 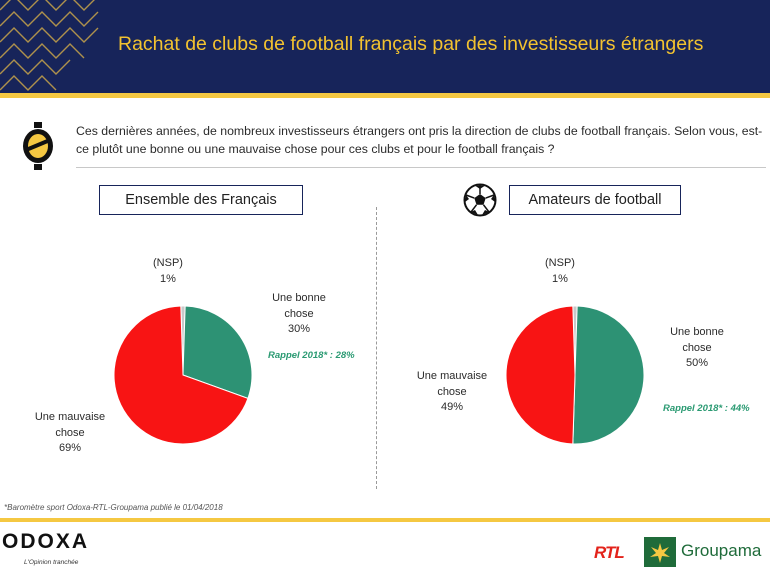 I want to click on odoxa-mark-icon, so click(x=38, y=146).